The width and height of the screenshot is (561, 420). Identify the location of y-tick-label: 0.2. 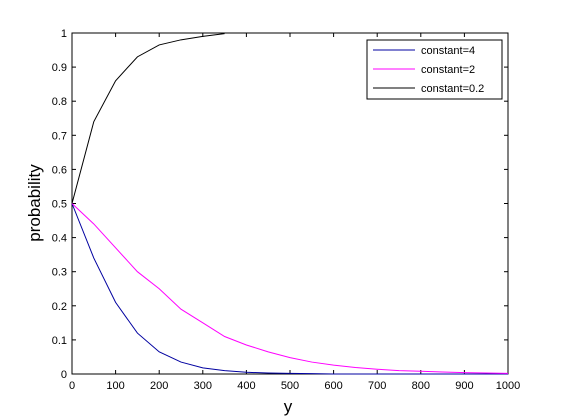
(59, 307).